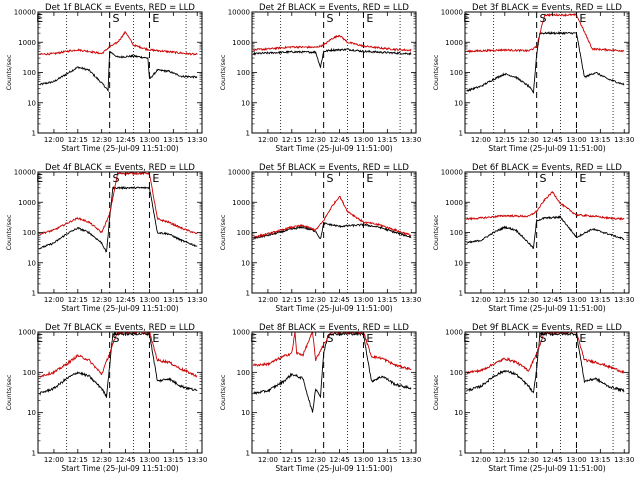  What do you see at coordinates (334, 328) in the screenshot?
I see `chart-title: Det 8f BLACK = Events, RED = LLD` at bounding box center [334, 328].